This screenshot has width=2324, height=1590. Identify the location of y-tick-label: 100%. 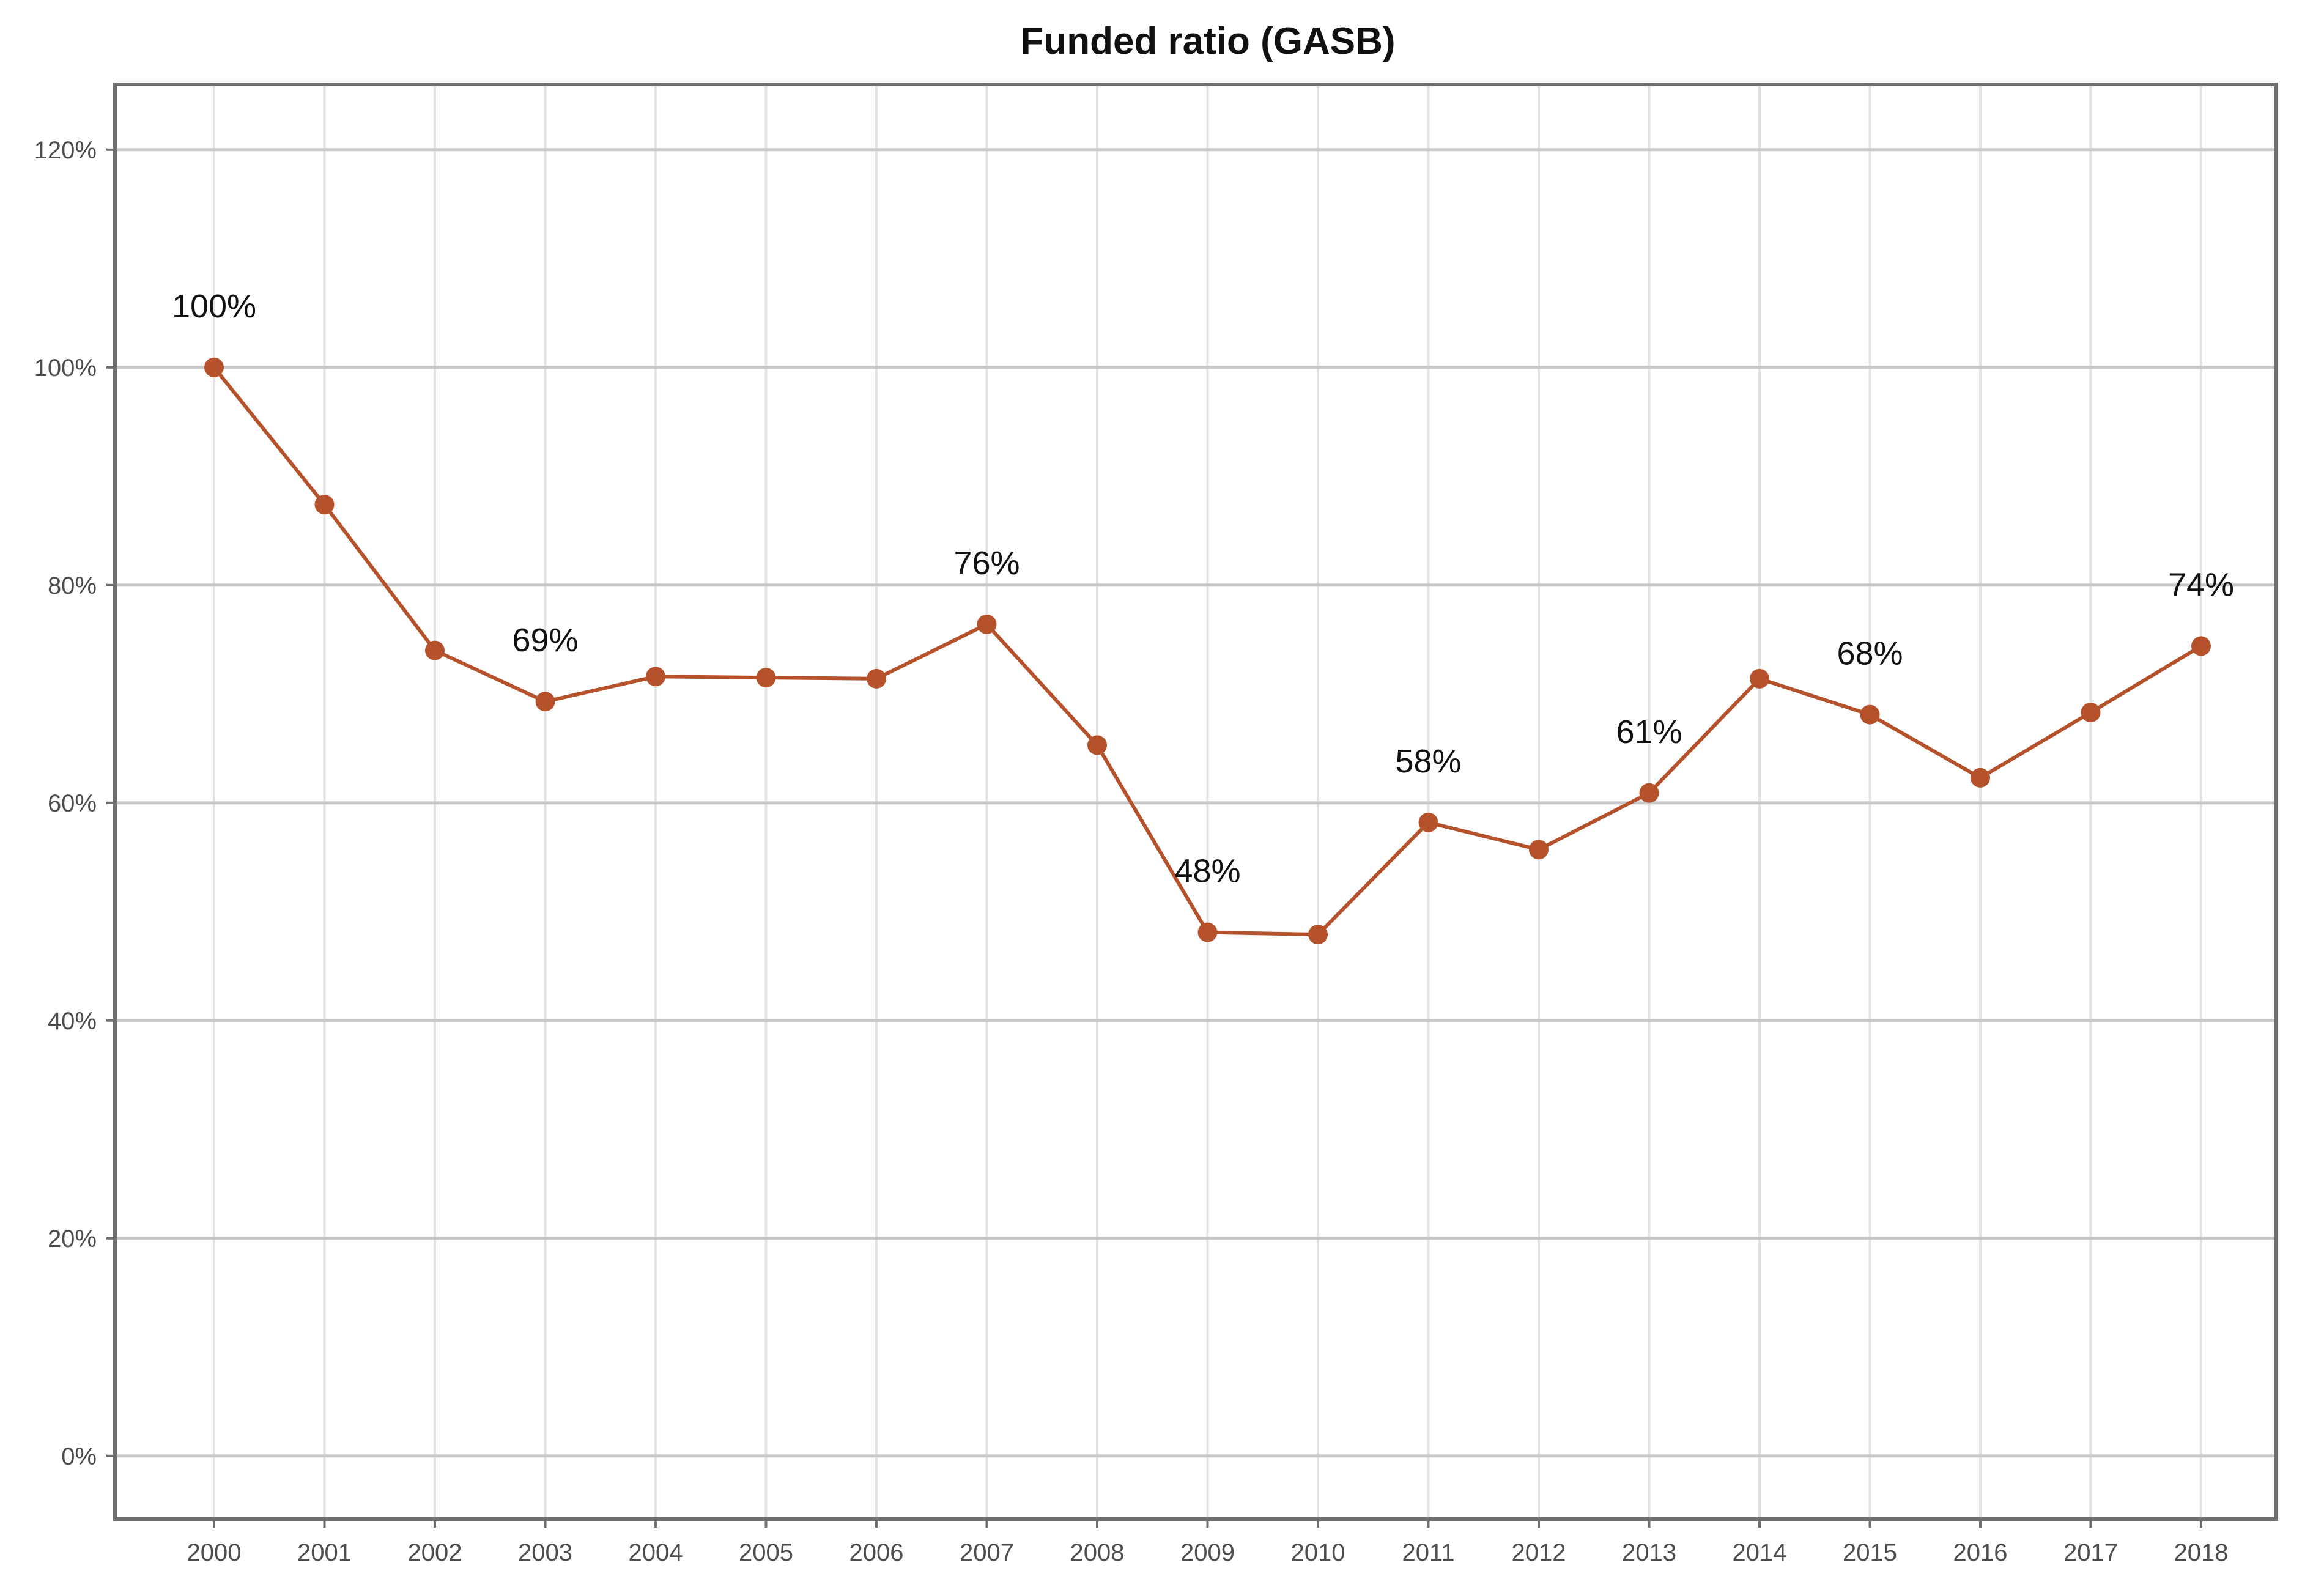
(65, 369).